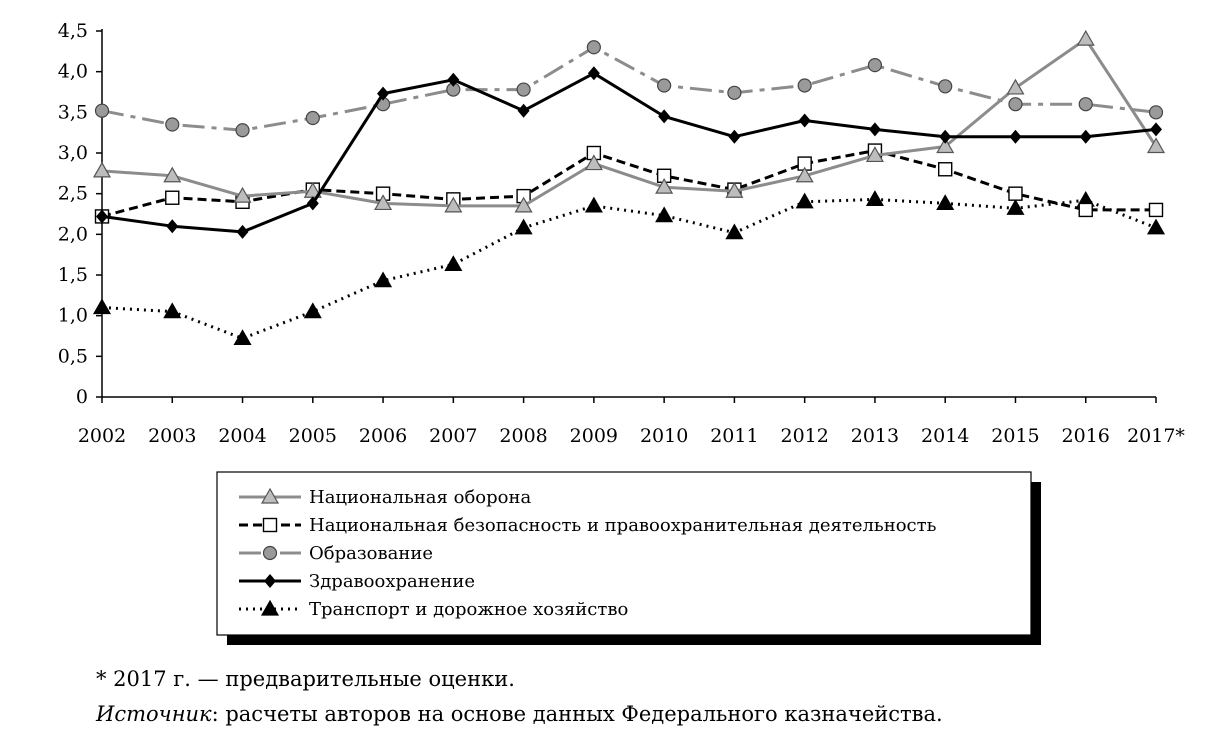  I want to click on legend-item: Национальная оборона, so click(385, 497).